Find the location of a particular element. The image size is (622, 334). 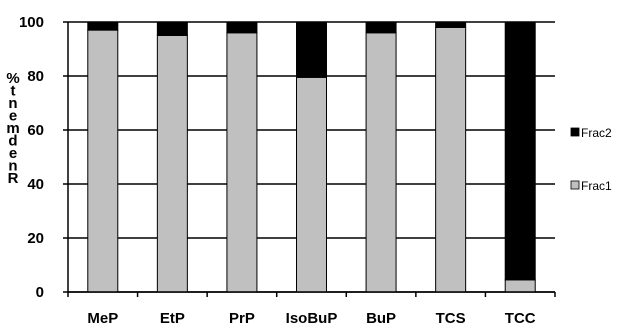

bar-frac2-mep is located at coordinates (103, 26).